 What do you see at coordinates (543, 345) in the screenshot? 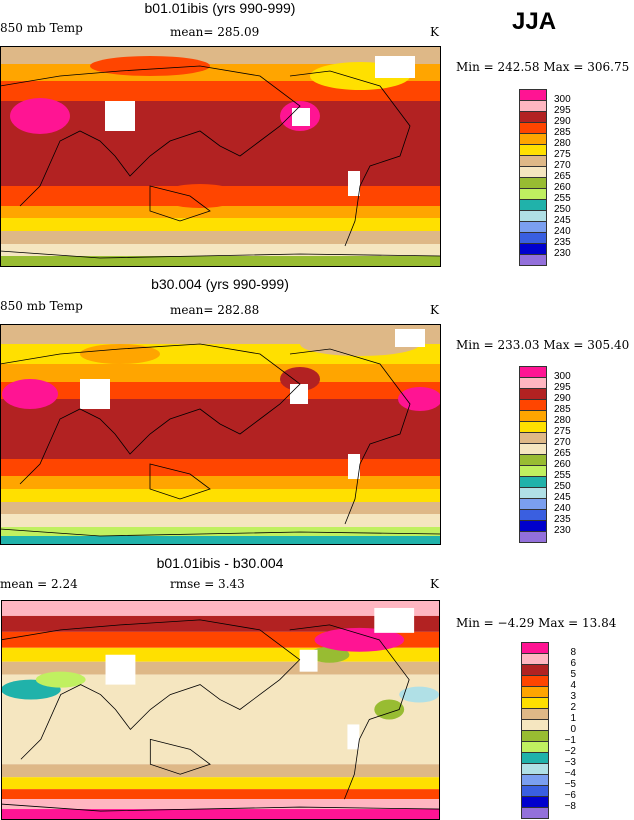
I see `panel-2-minmax: Min = 233.03 Max = 305.40` at bounding box center [543, 345].